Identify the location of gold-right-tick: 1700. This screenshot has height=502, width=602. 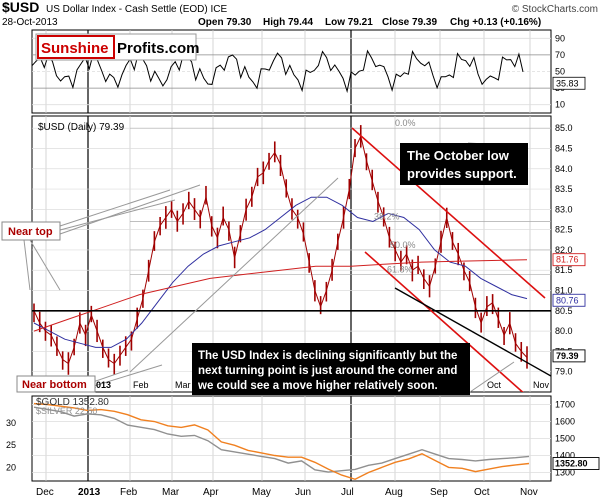
(565, 405).